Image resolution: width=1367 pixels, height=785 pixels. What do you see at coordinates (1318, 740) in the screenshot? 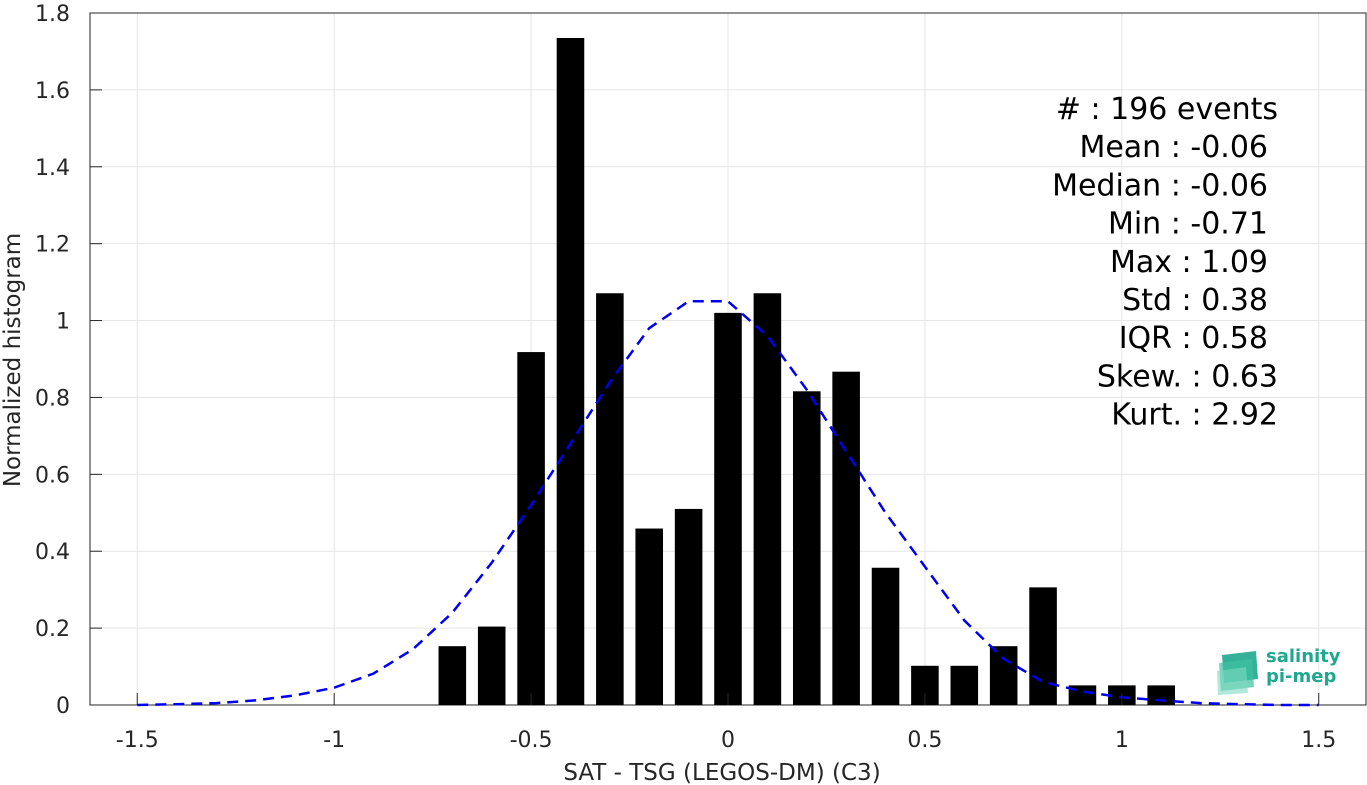
I see `x-tick-label: 1.5` at bounding box center [1318, 740].